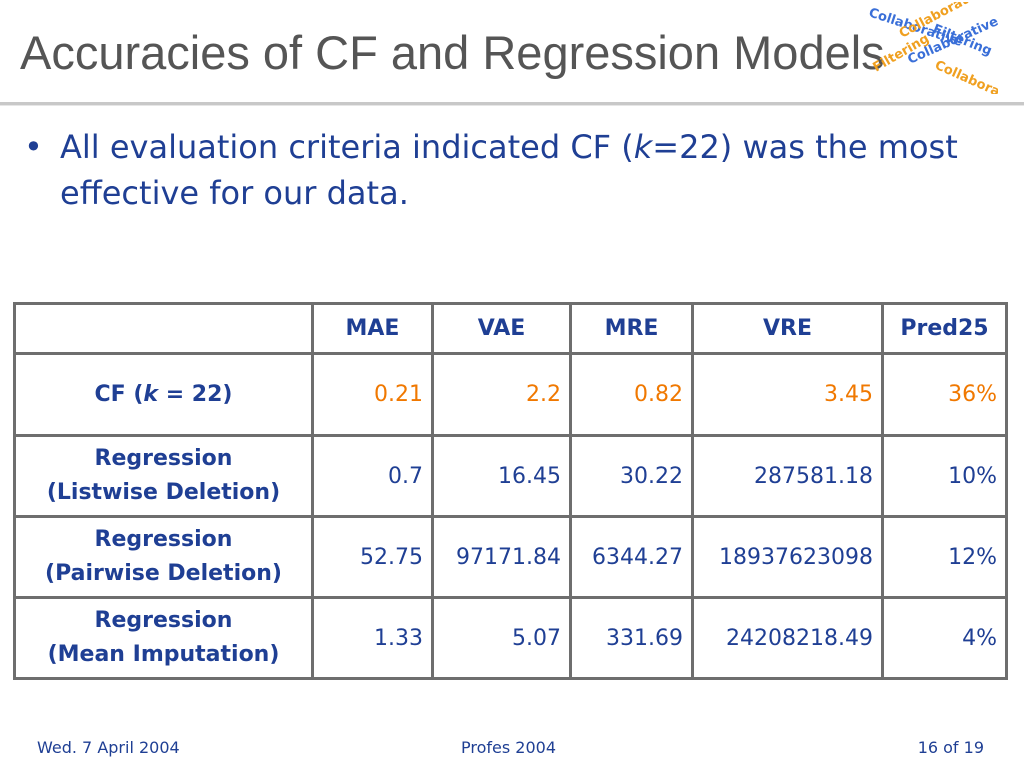  What do you see at coordinates (119, 394) in the screenshot?
I see `row-label-cf-text: CF (` at bounding box center [119, 394].